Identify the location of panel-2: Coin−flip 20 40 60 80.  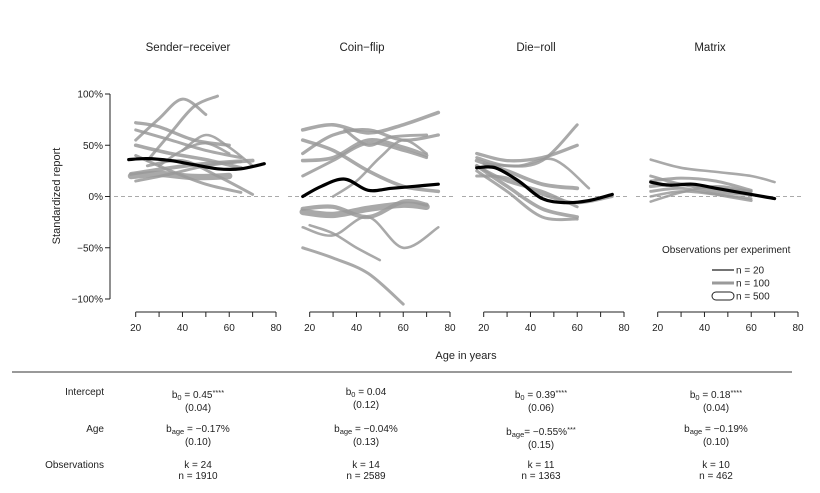
(372, 188).